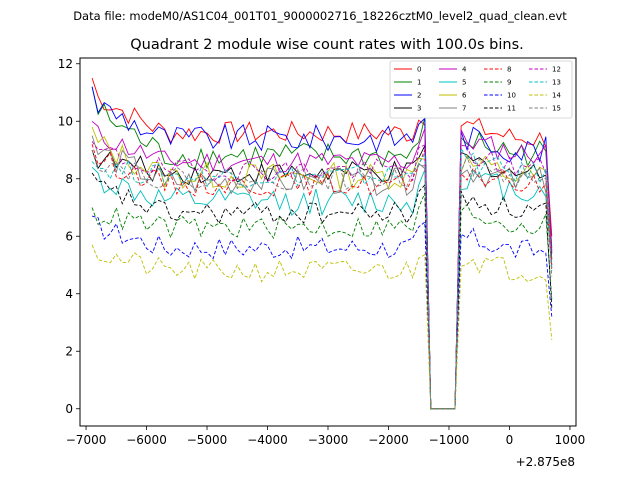 This screenshot has height=480, width=640. What do you see at coordinates (207, 440) in the screenshot?
I see `x-tick-label: −5000` at bounding box center [207, 440].